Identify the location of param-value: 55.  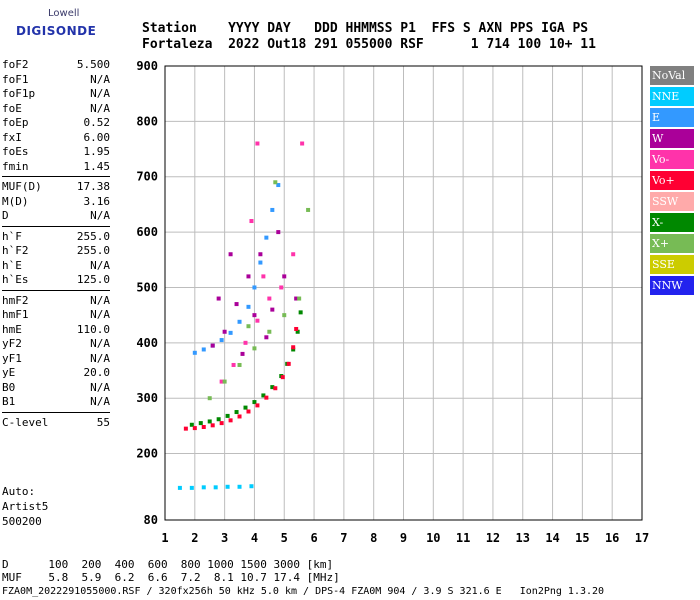
(103, 422).